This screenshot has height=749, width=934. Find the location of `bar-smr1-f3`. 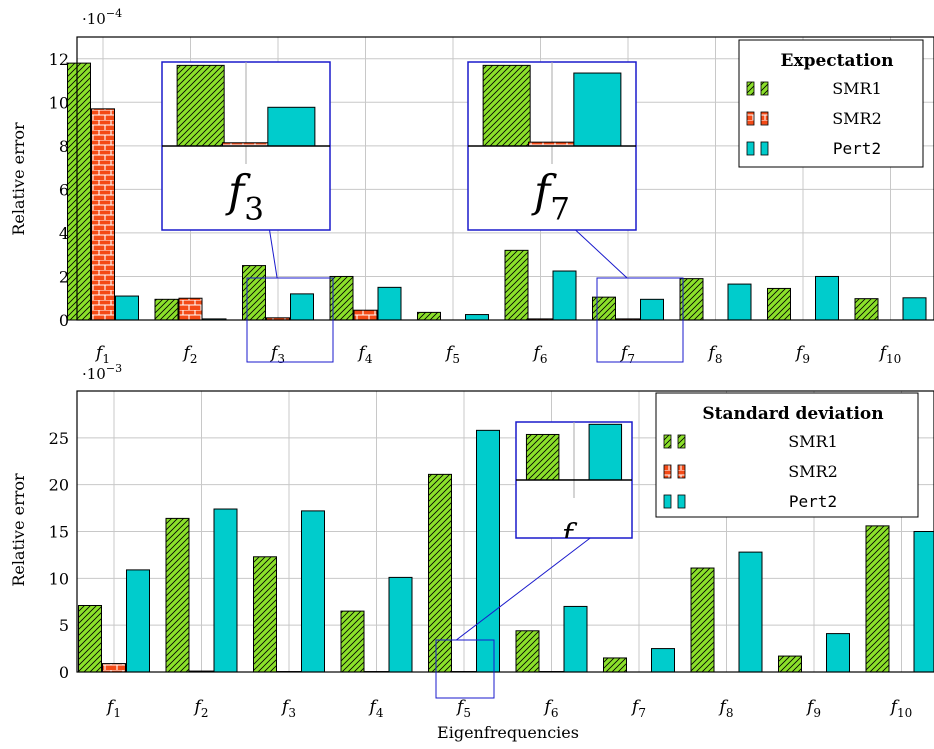

bar-smr1-f3 is located at coordinates (265, 614).